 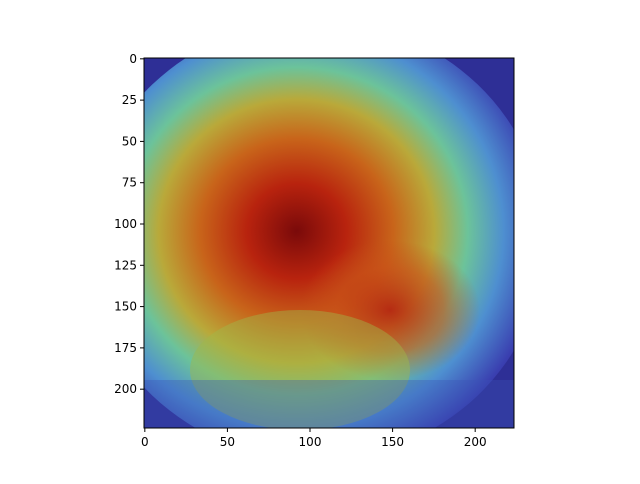 What do you see at coordinates (125, 224) in the screenshot?
I see `y-tick-label: 100` at bounding box center [125, 224].